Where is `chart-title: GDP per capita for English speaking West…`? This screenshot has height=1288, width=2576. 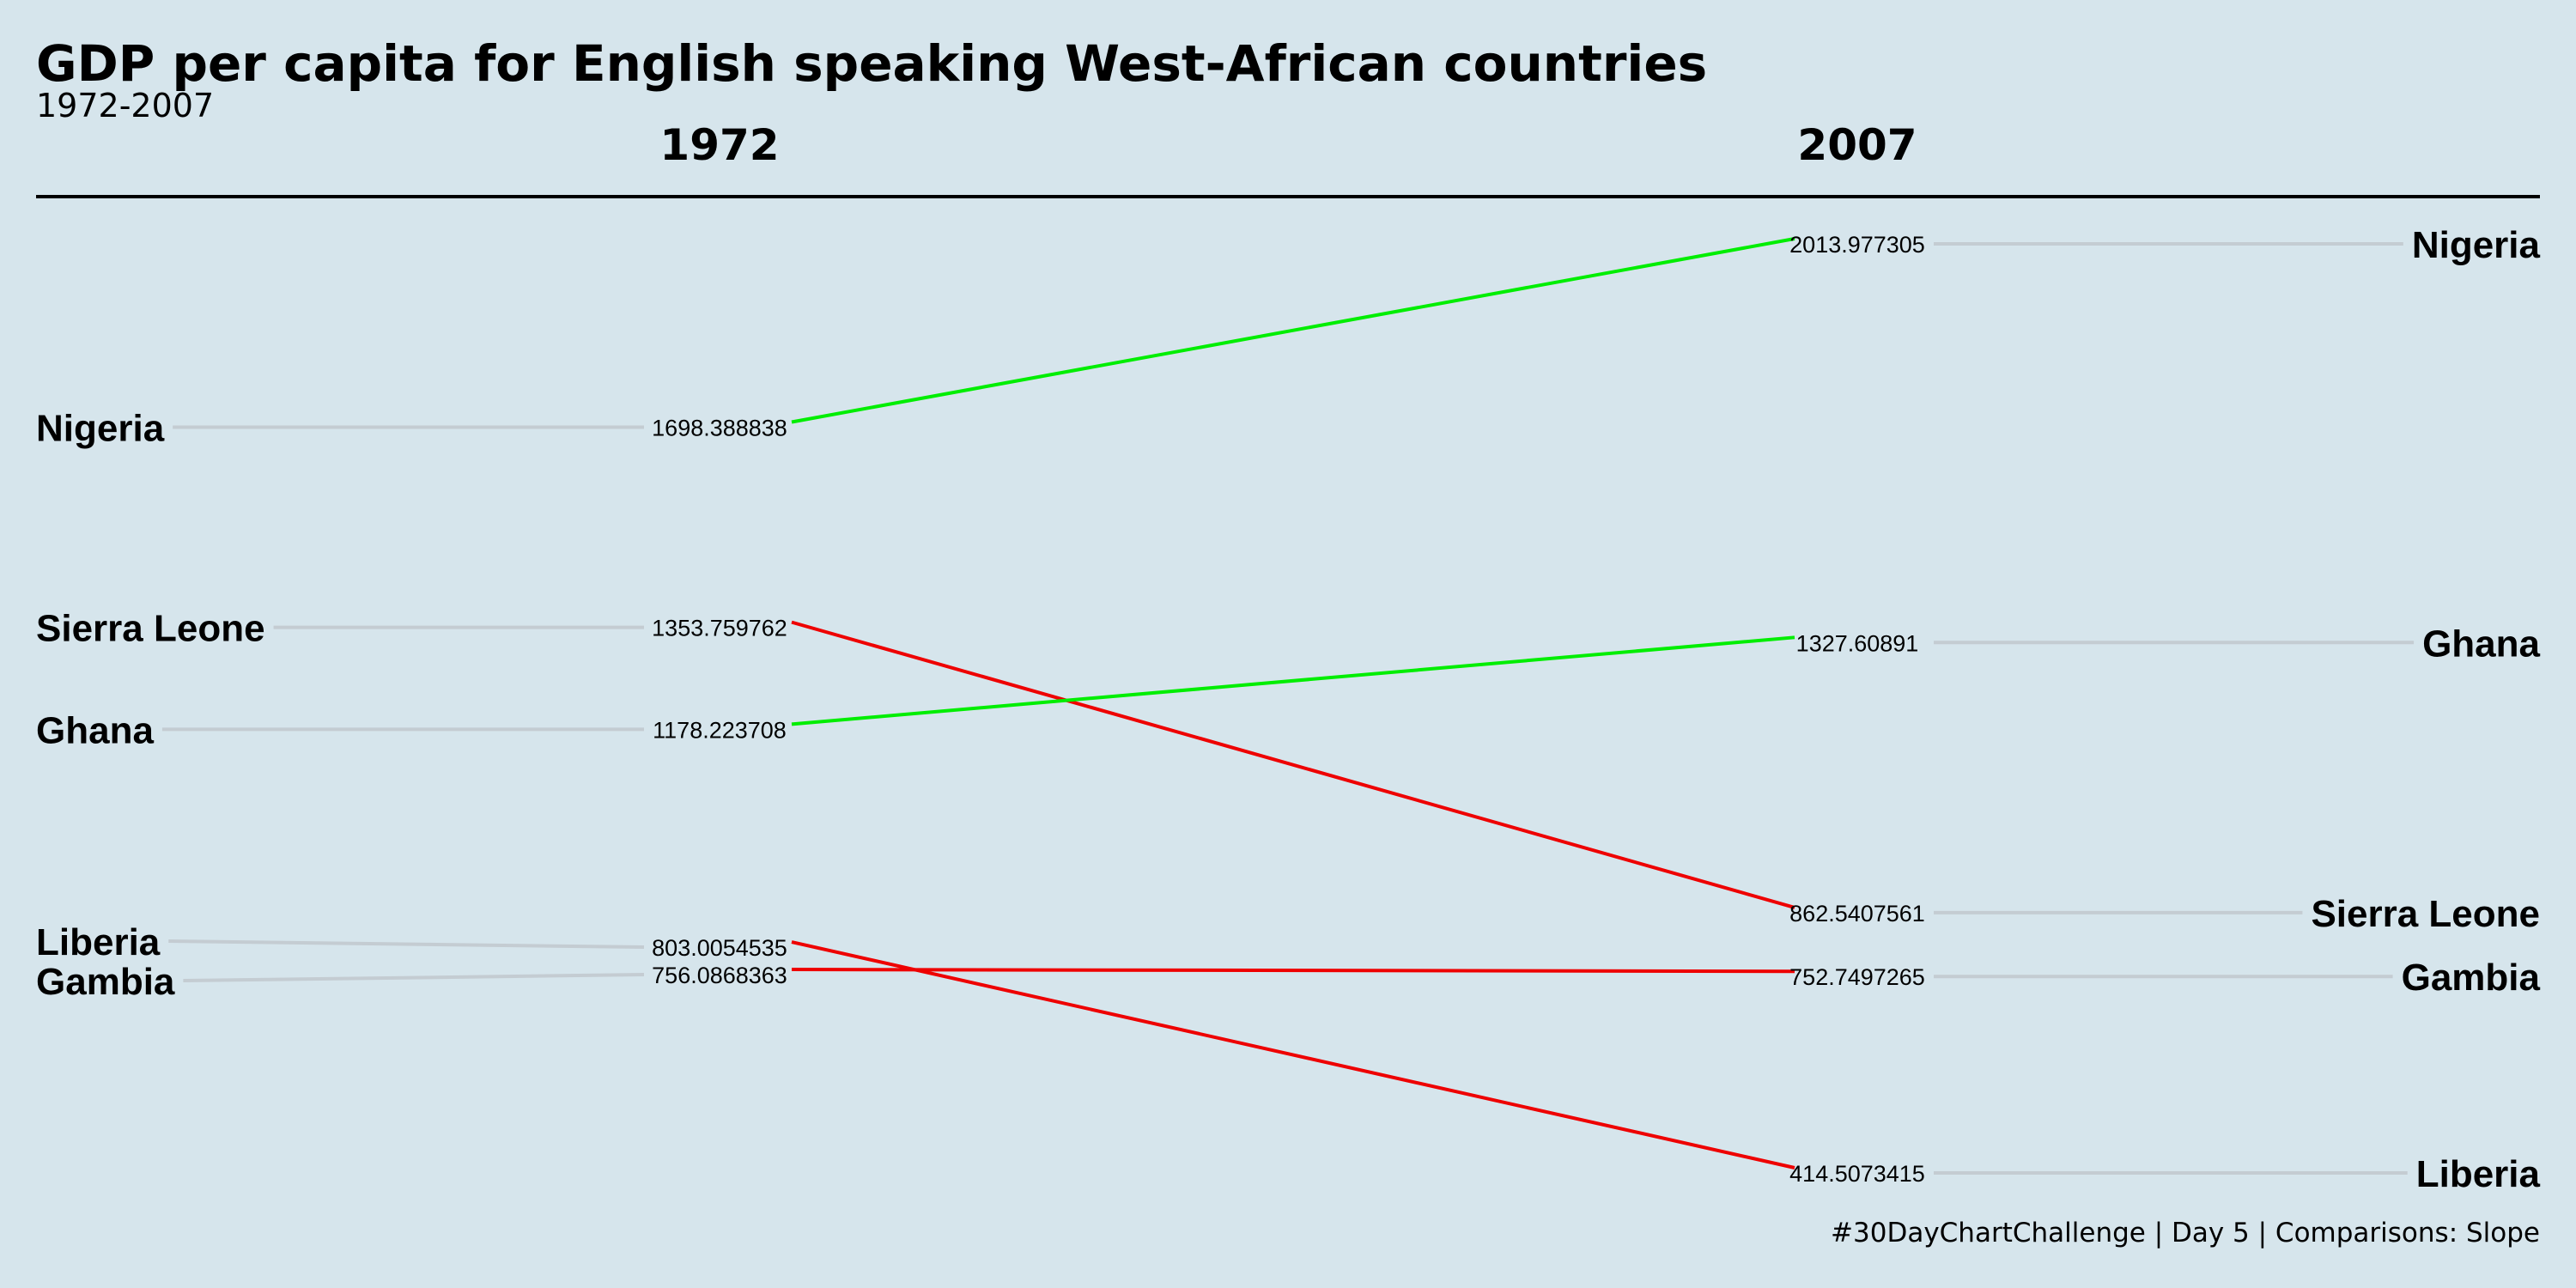 chart-title: GDP per capita for English speaking West… is located at coordinates (872, 64).